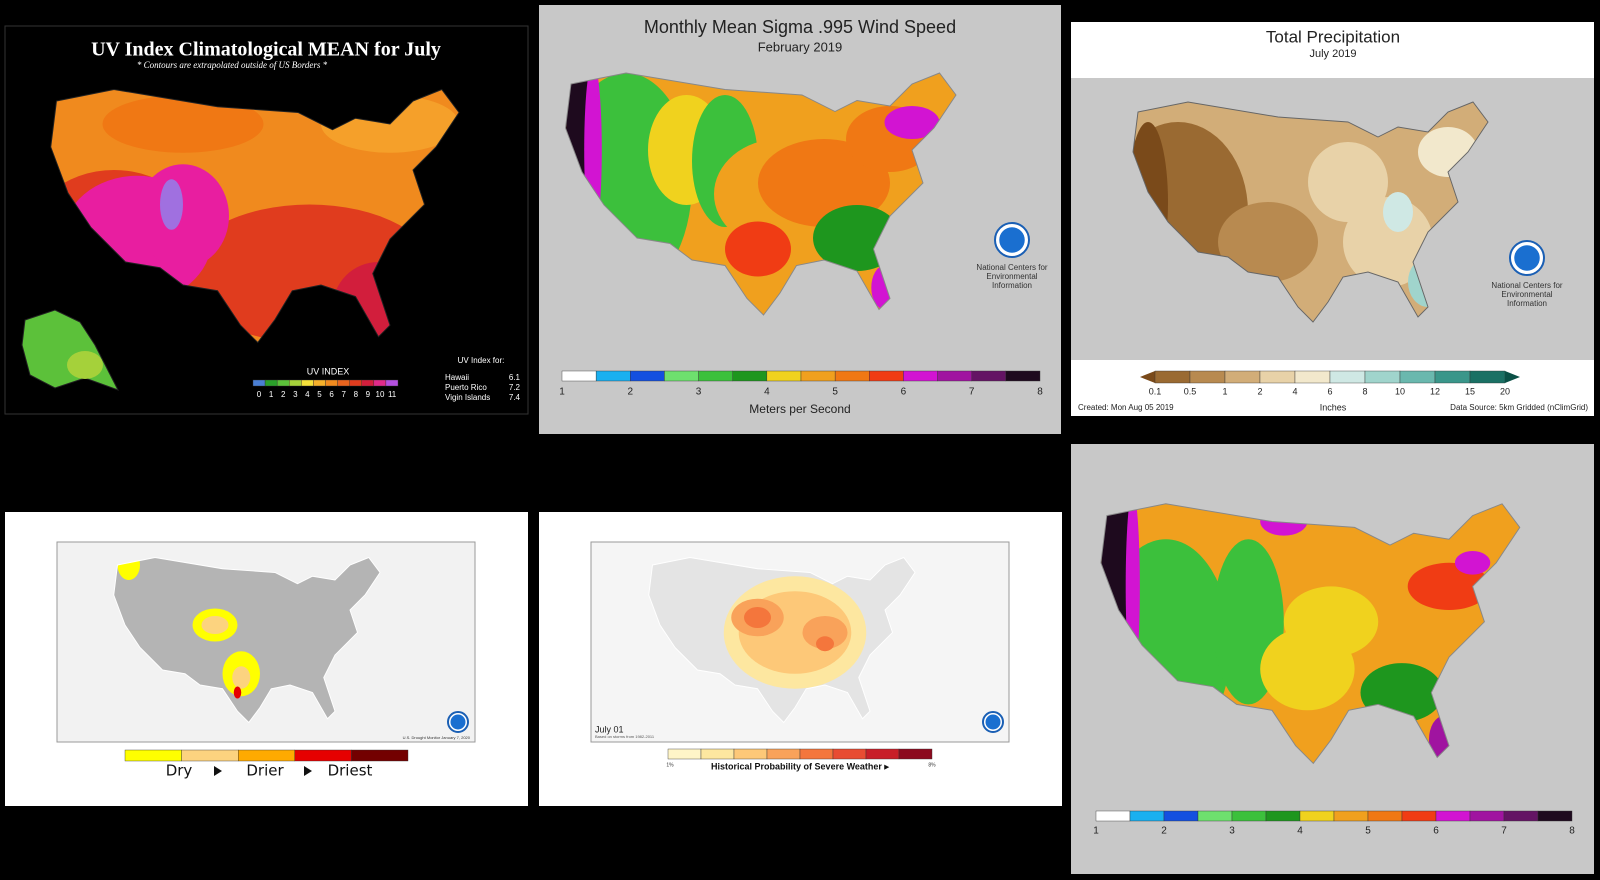 This screenshot has height=880, width=1600. Describe the element at coordinates (1126, 407) in the screenshot. I see `created: Created: Mon Aug 05 2019` at that location.